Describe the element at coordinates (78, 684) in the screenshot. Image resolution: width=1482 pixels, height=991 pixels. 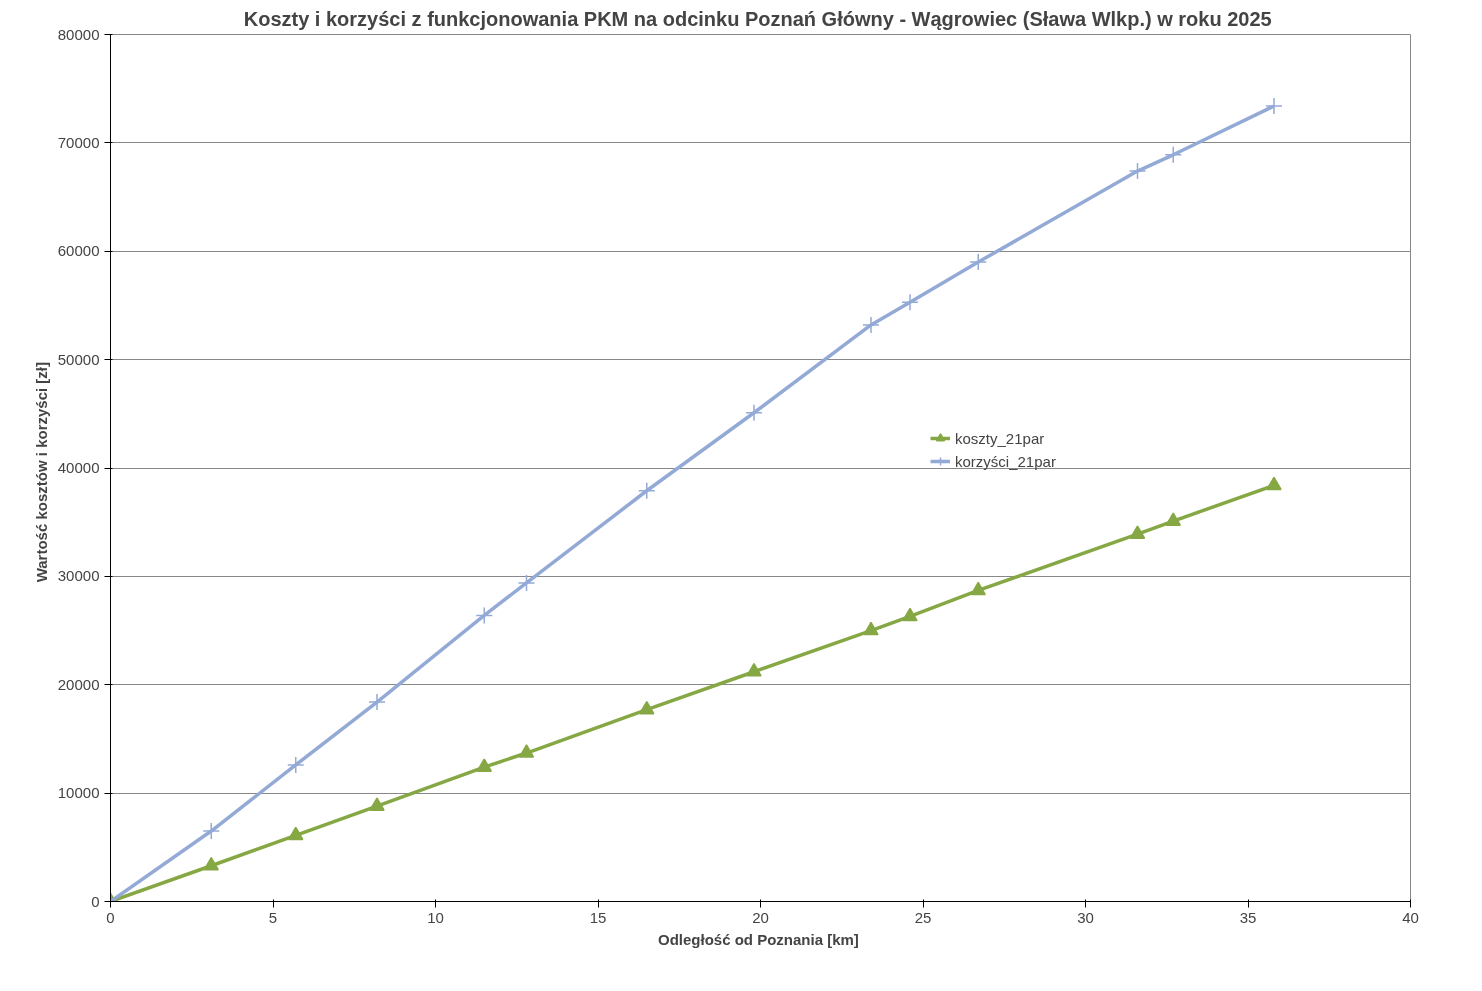
I see `y-tick-label: 20000` at that location.